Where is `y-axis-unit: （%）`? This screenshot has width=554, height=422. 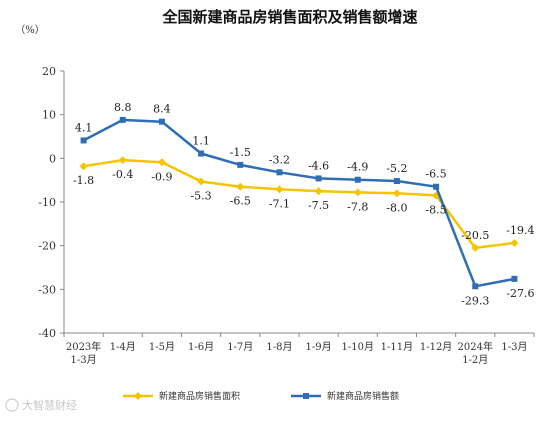 y-axis-unit: （%） is located at coordinates (30, 30).